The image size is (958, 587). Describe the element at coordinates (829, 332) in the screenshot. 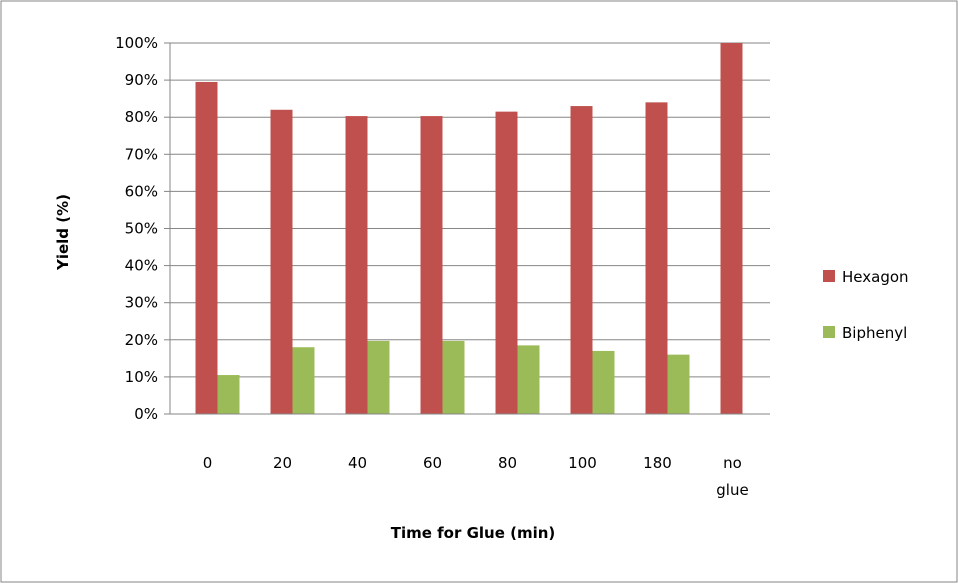

I see `legend-swatch-biphenyl` at that location.